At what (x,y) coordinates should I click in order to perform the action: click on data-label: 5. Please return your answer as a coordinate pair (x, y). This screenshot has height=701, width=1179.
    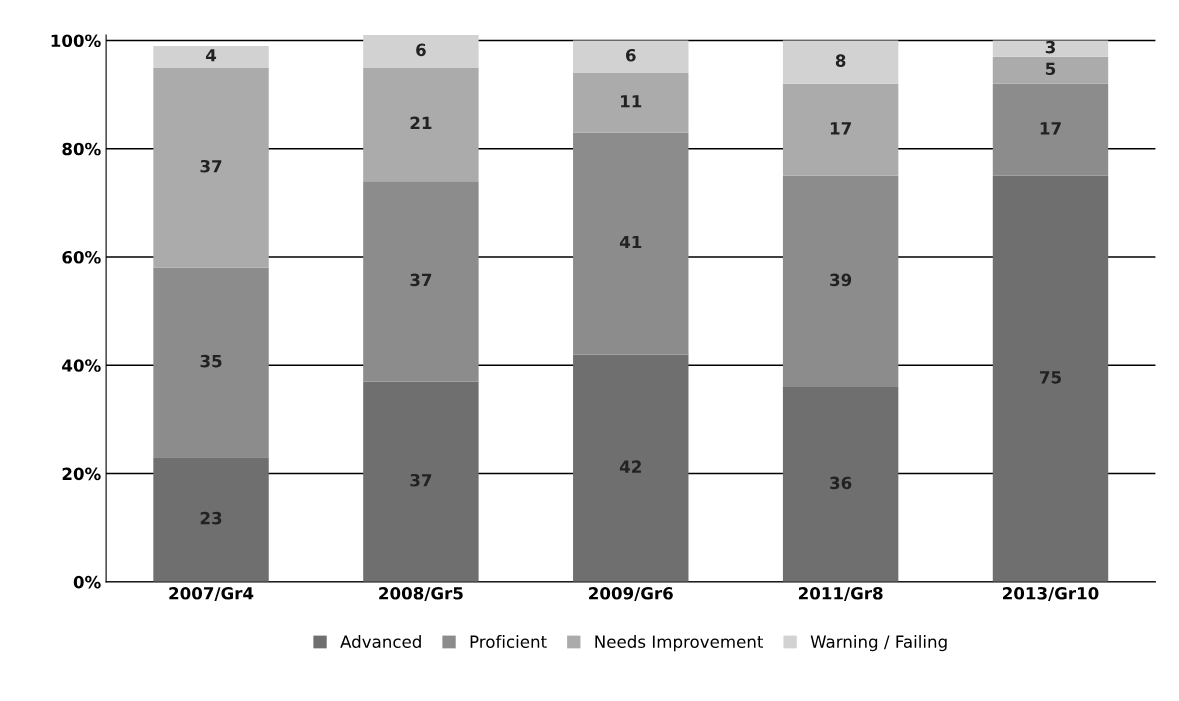
    Looking at the image, I should click on (1050, 69).